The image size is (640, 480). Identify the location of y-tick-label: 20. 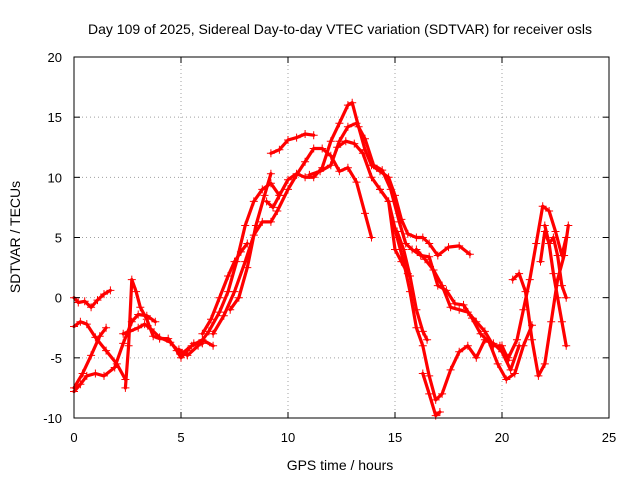
(55, 57).